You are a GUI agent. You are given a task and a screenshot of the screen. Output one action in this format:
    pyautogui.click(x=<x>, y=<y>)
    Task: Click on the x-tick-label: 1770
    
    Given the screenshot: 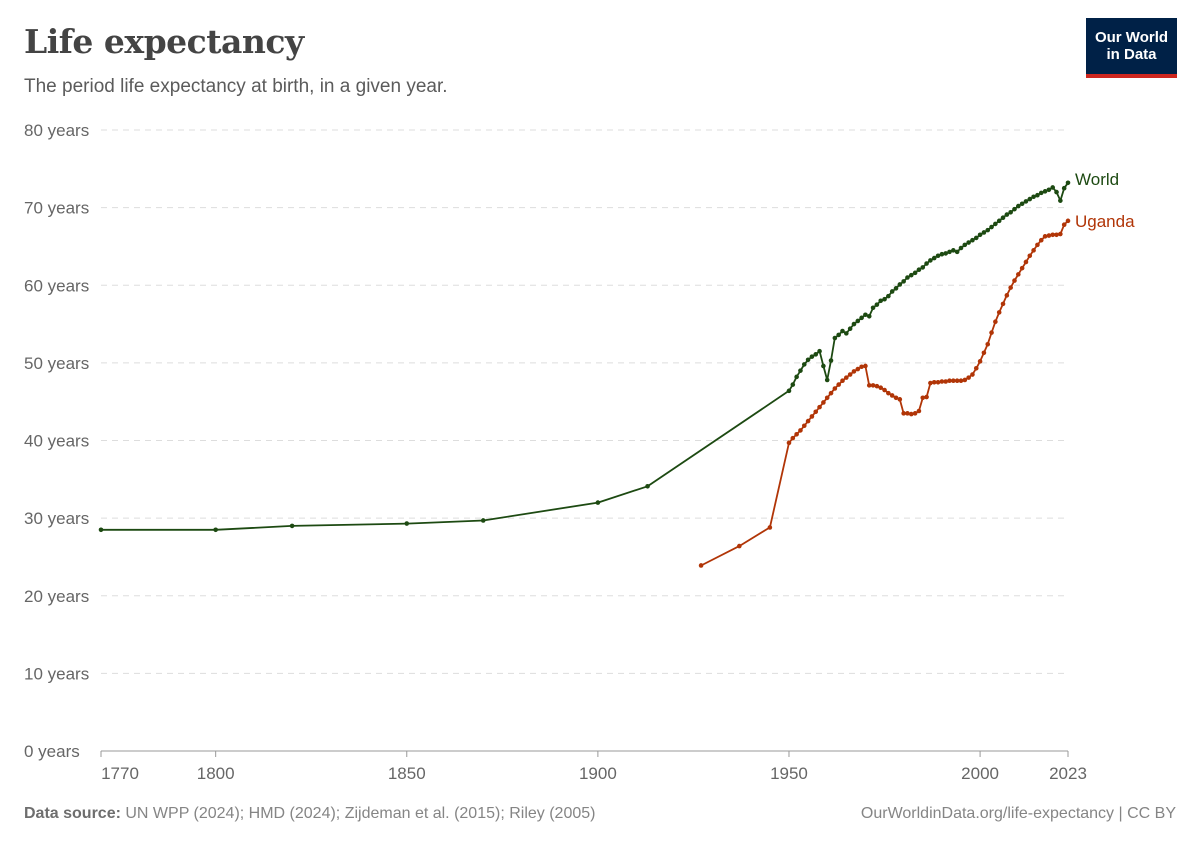 What is the action you would take?
    pyautogui.click(x=120, y=773)
    